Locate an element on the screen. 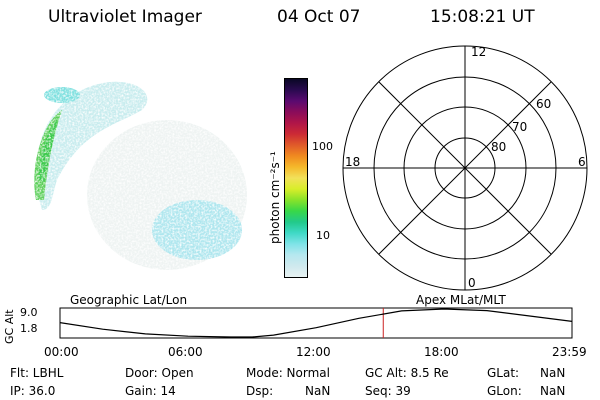 This screenshot has width=600, height=400. alt-tick-high: 9.0 is located at coordinates (29, 312).